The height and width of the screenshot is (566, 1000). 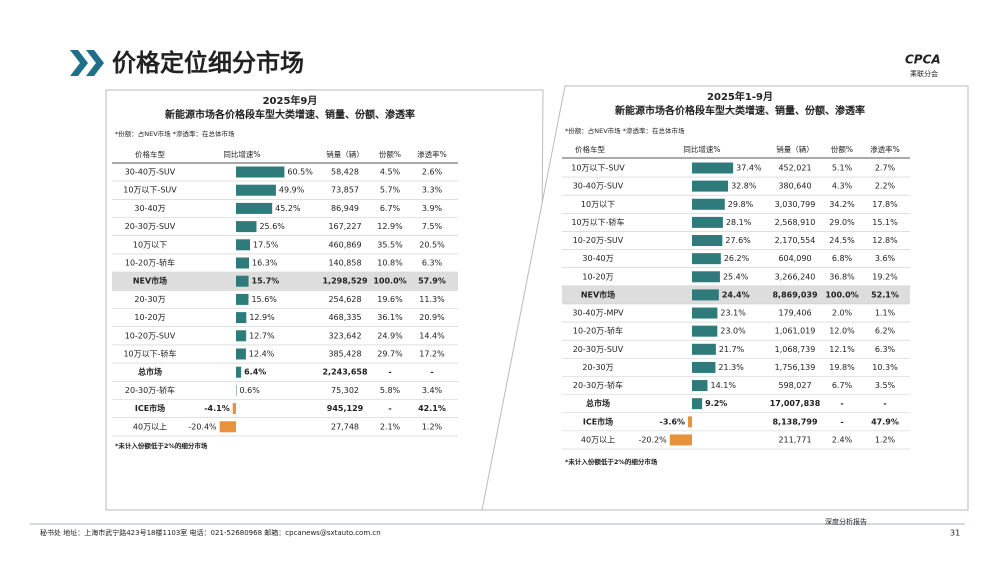 I want to click on column-header: 价格车型, so click(x=590, y=149).